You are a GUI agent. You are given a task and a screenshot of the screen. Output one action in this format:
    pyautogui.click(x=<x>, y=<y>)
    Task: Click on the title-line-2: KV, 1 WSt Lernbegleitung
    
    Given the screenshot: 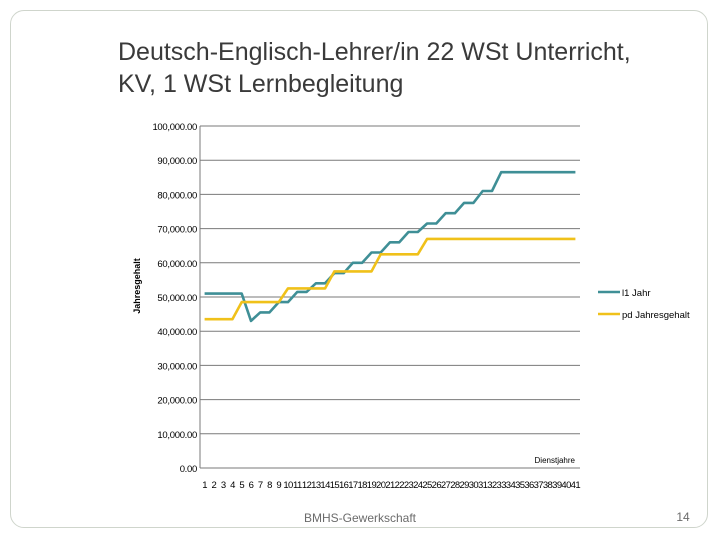 What is the action you would take?
    pyautogui.click(x=261, y=84)
    